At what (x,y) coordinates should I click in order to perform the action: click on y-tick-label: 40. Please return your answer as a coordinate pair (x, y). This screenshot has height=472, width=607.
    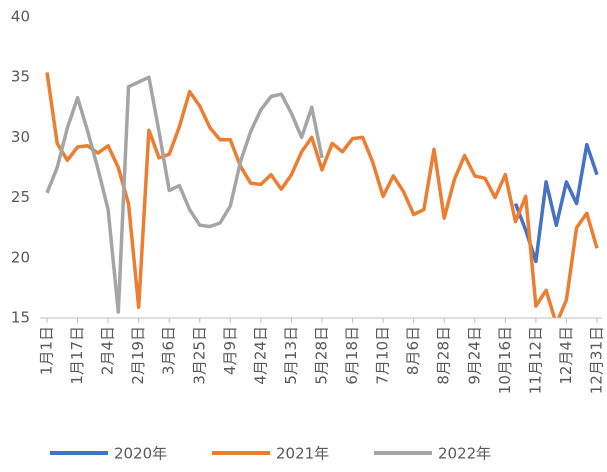
    Looking at the image, I should click on (20, 17).